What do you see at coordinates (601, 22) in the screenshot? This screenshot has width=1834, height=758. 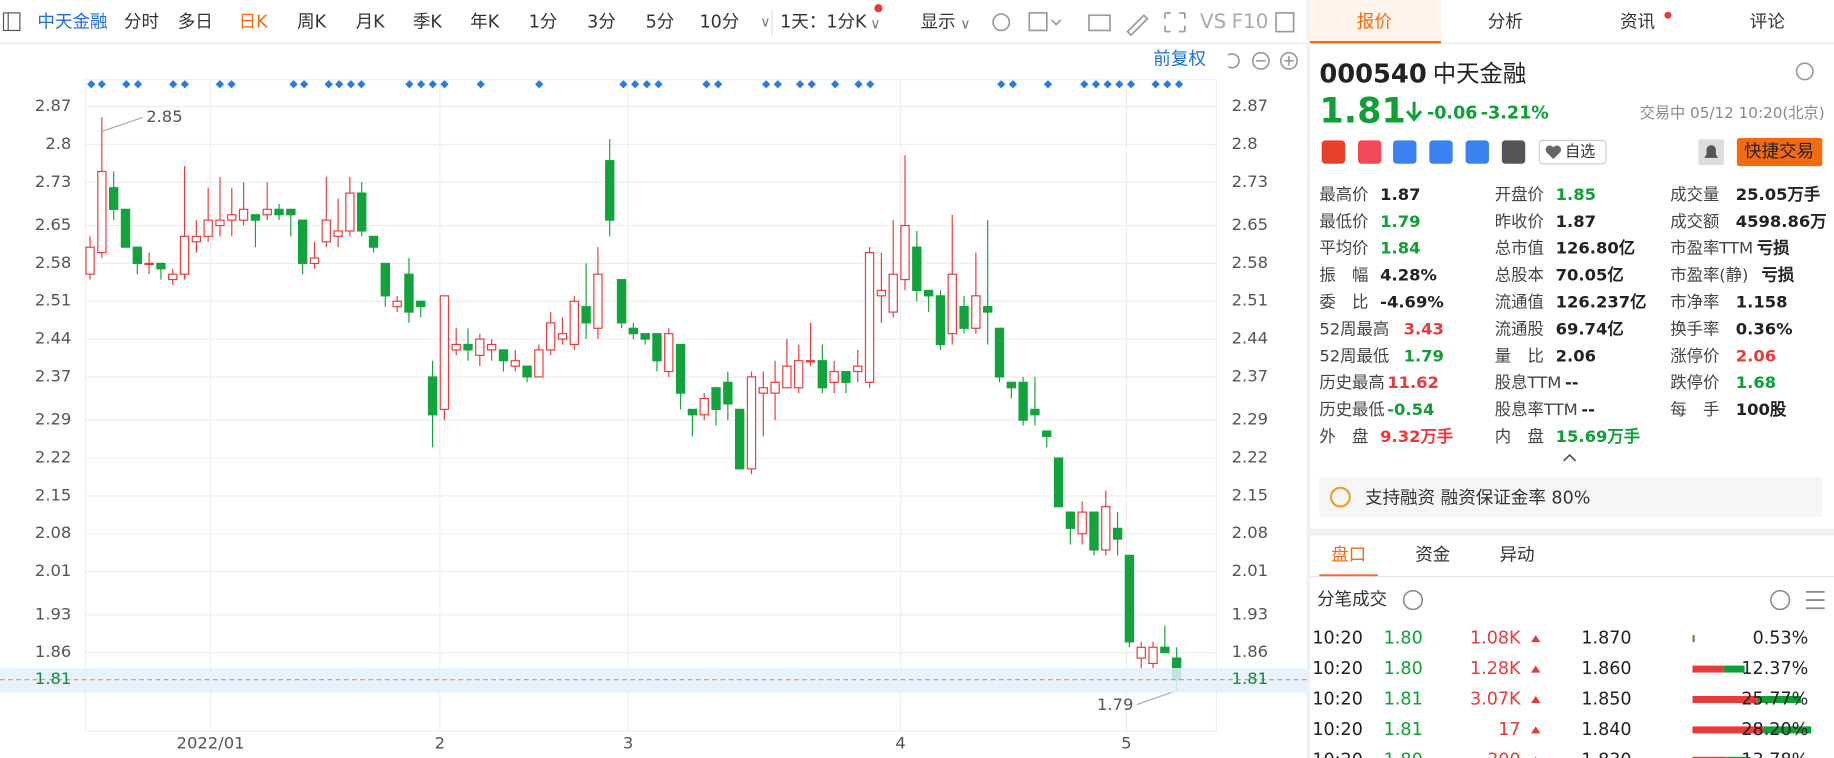 I see `period-tab: 3分` at bounding box center [601, 22].